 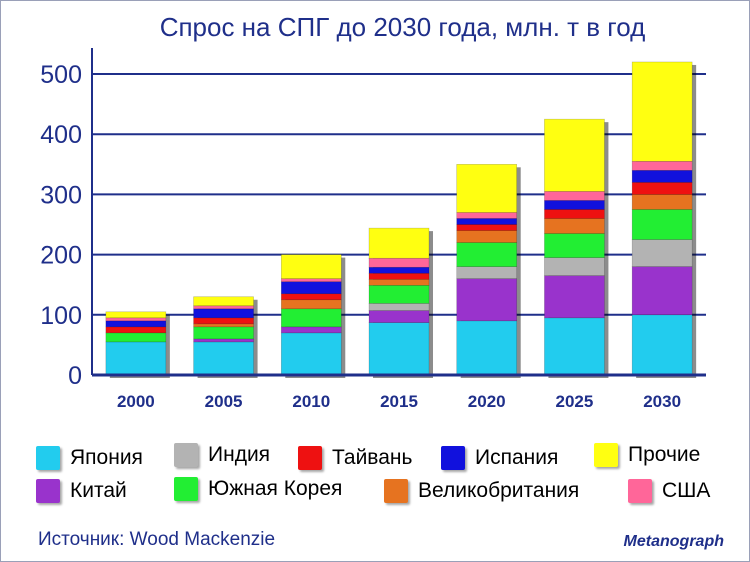 I want to click on legend-label: Великобритания, so click(x=499, y=490).